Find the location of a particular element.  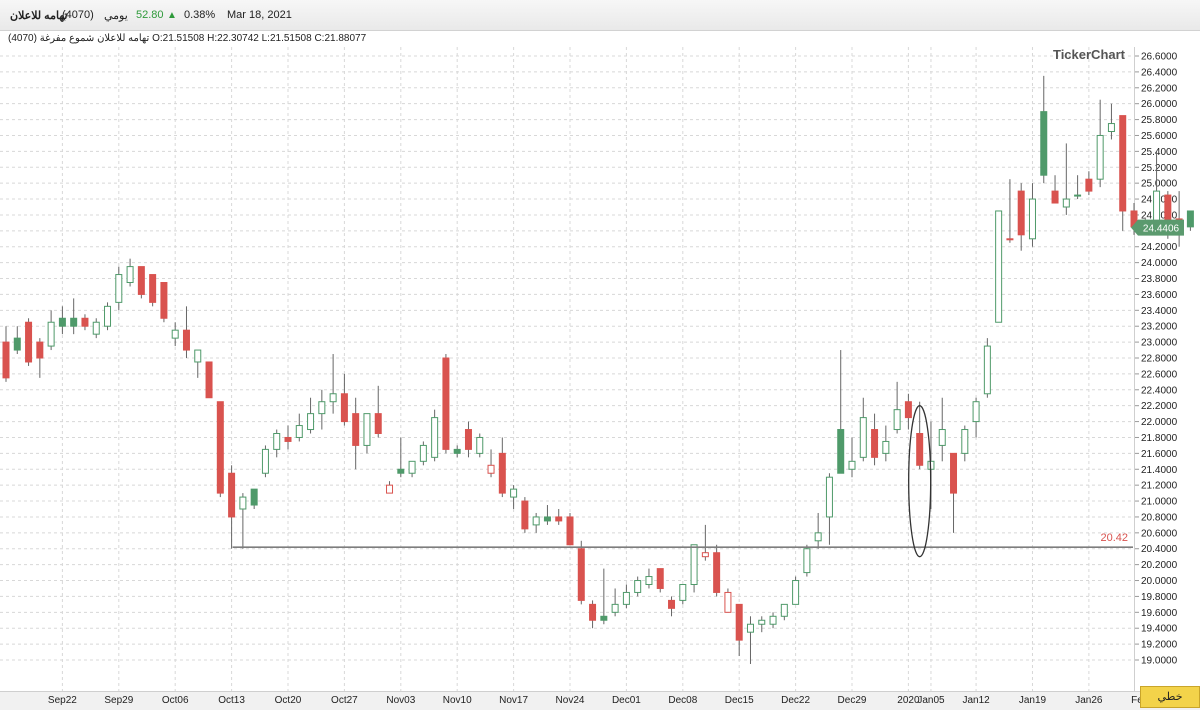

y-tick-label: 19.2000 is located at coordinates (1159, 645).